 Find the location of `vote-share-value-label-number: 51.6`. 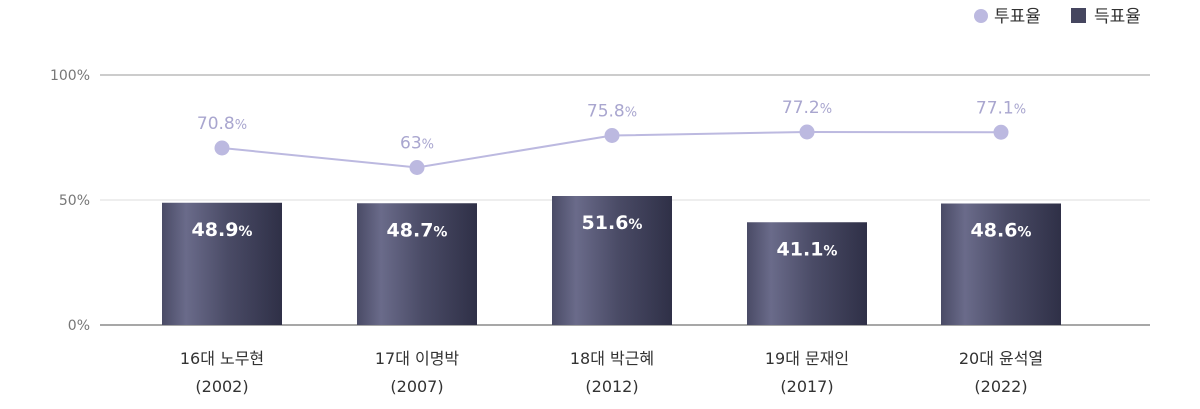

vote-share-value-label-number: 51.6 is located at coordinates (605, 223).